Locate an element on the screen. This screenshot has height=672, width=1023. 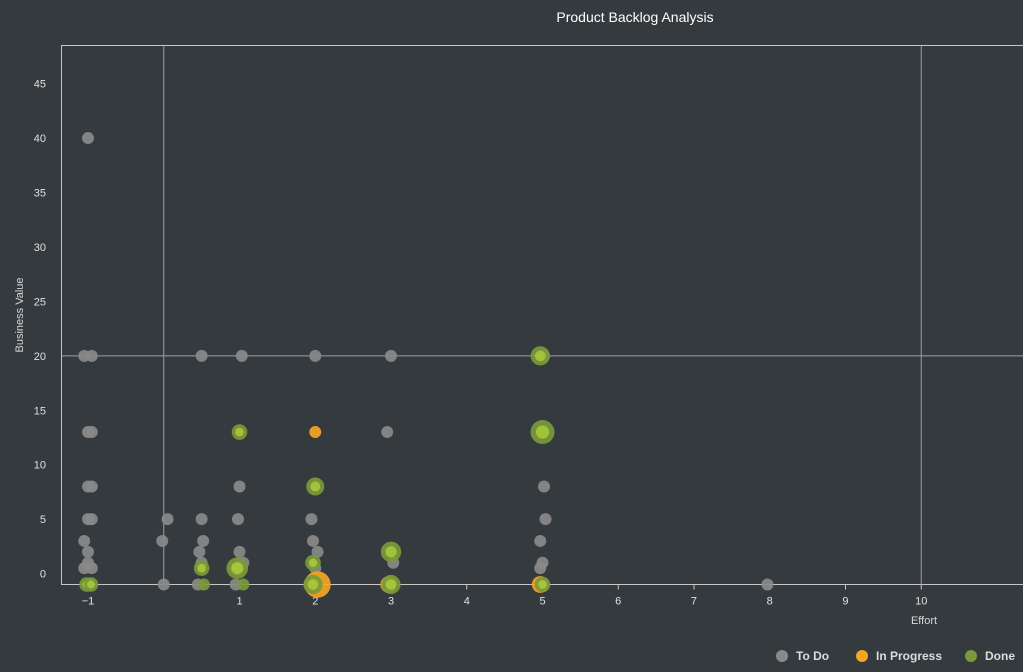
x-tick-label: 10 is located at coordinates (921, 602).